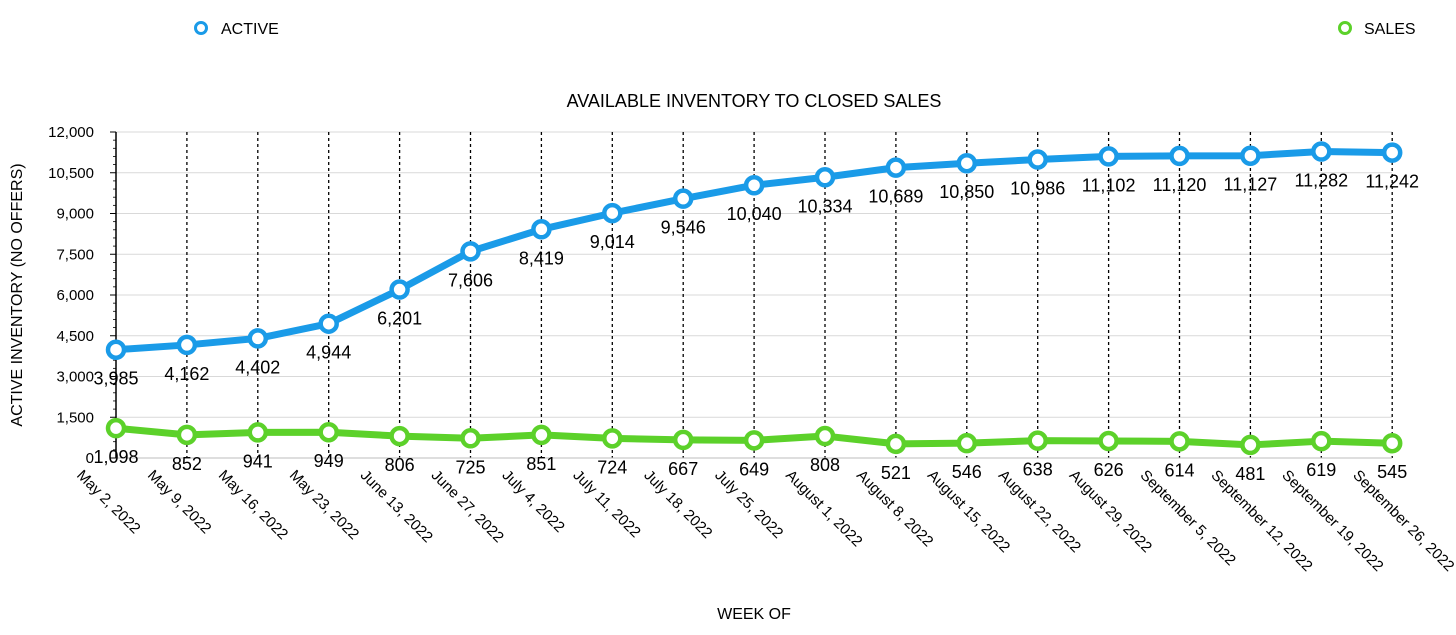 Image resolution: width=1456 pixels, height=635 pixels. What do you see at coordinates (754, 614) in the screenshot?
I see `x-axis-label: WEEK OF` at bounding box center [754, 614].